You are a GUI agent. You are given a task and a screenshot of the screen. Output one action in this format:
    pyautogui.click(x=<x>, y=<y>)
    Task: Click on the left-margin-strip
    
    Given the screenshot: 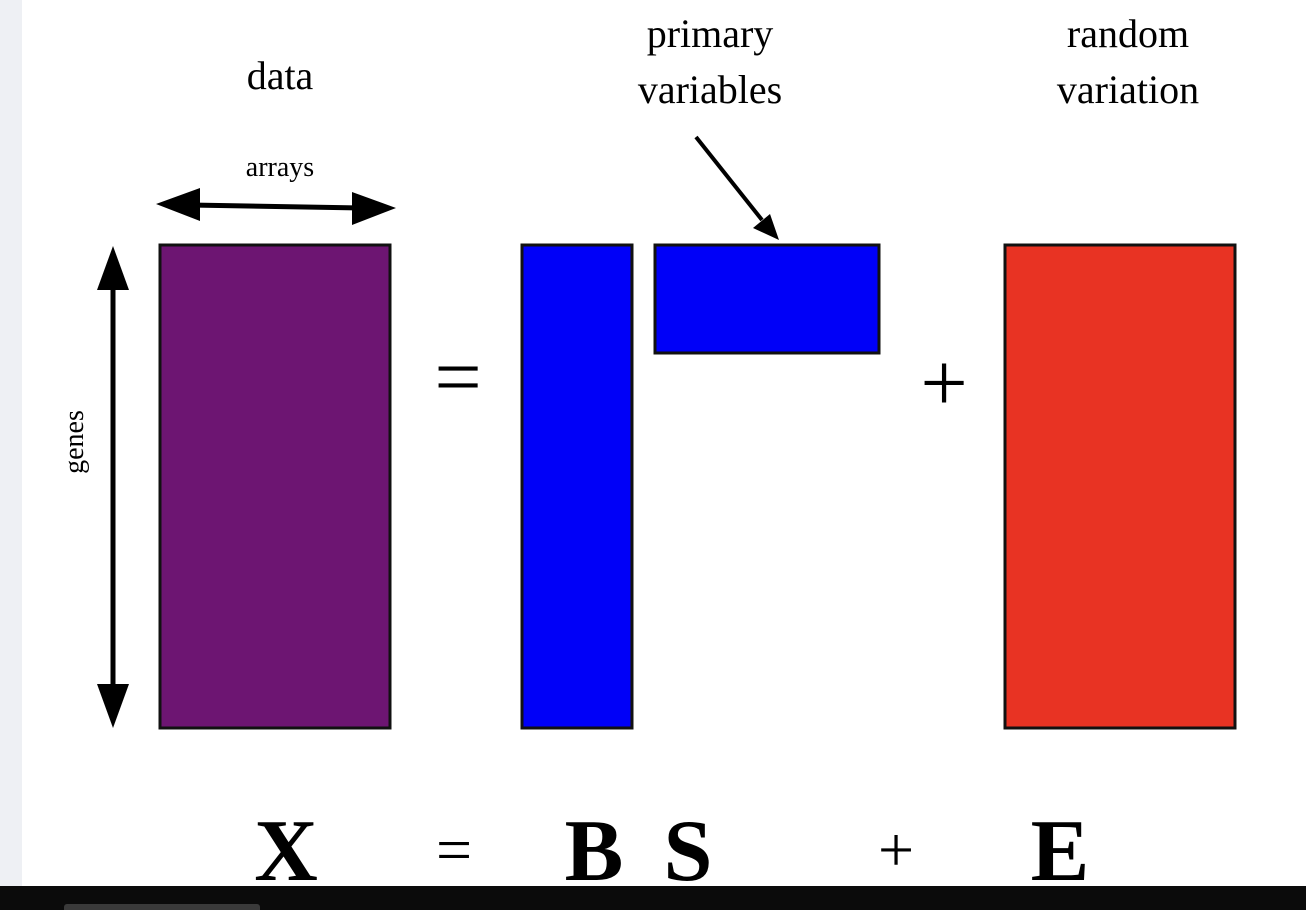 What is the action you would take?
    pyautogui.click(x=11, y=443)
    